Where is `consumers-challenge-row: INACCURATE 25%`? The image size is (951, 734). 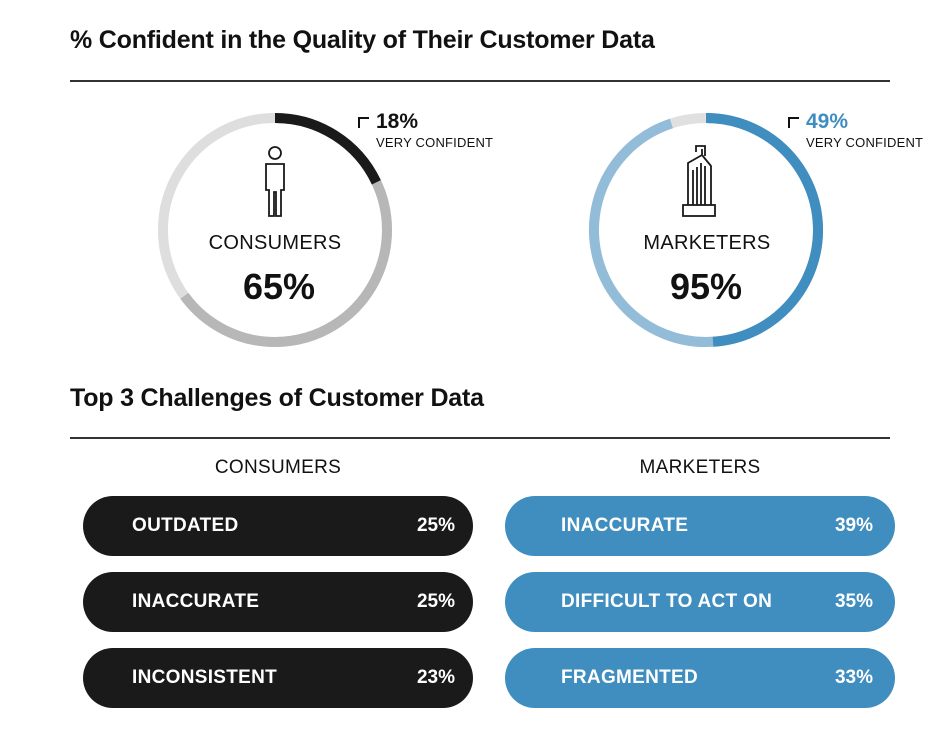 consumers-challenge-row: INACCURATE 25% is located at coordinates (278, 602).